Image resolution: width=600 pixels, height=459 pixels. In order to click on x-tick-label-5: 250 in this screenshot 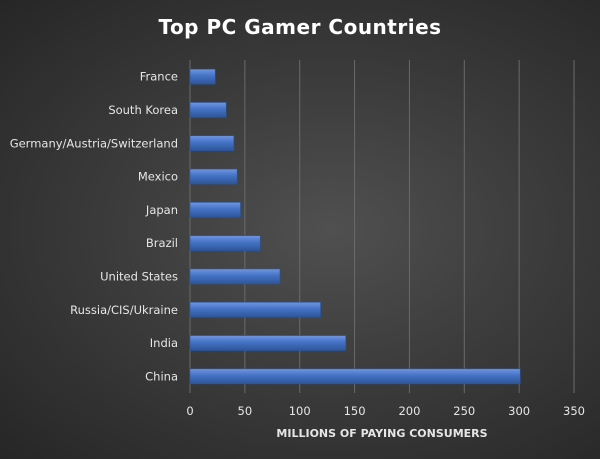, I will do `click(464, 411)`.